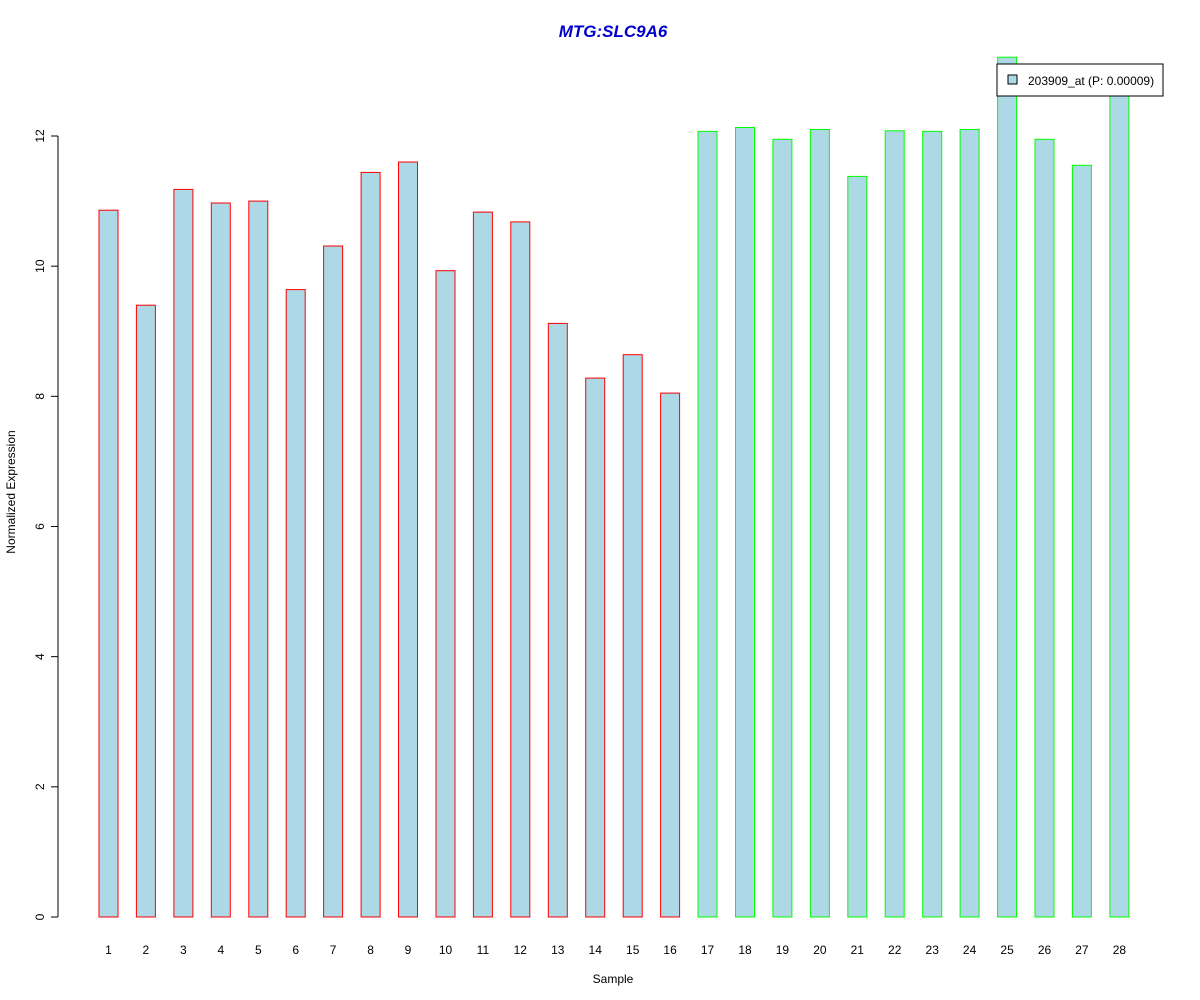 The width and height of the screenshot is (1200, 1000). I want to click on x-tick-label: 5, so click(258, 950).